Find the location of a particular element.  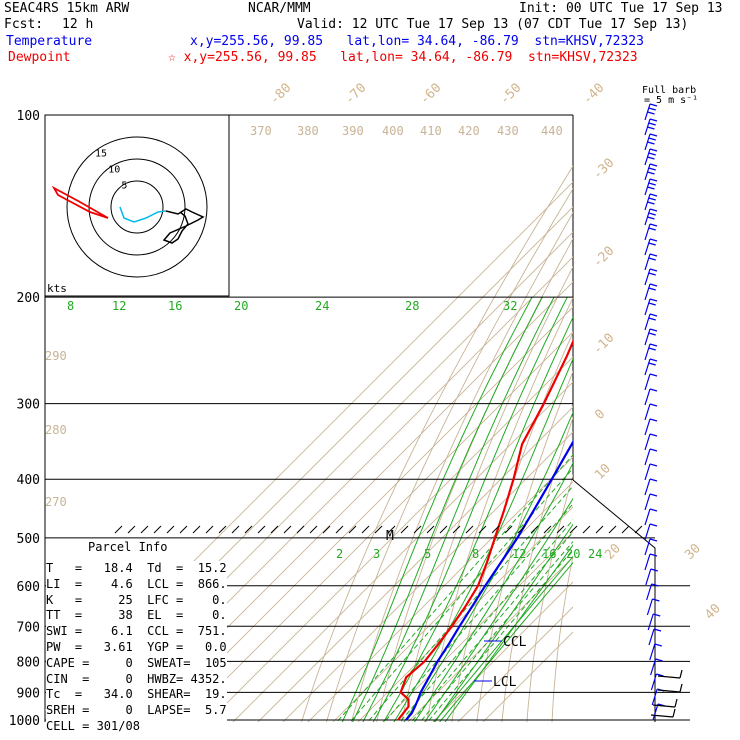

dry-adiabat-label: 400 is located at coordinates (393, 131).